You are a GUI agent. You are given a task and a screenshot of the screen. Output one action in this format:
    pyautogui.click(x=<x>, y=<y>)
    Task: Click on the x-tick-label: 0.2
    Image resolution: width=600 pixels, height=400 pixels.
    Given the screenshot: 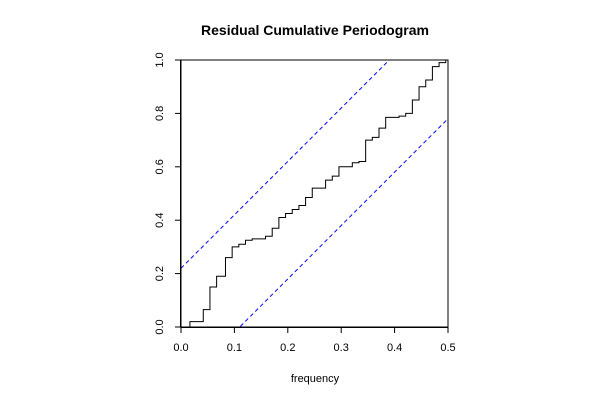 What is the action you would take?
    pyautogui.click(x=287, y=348)
    